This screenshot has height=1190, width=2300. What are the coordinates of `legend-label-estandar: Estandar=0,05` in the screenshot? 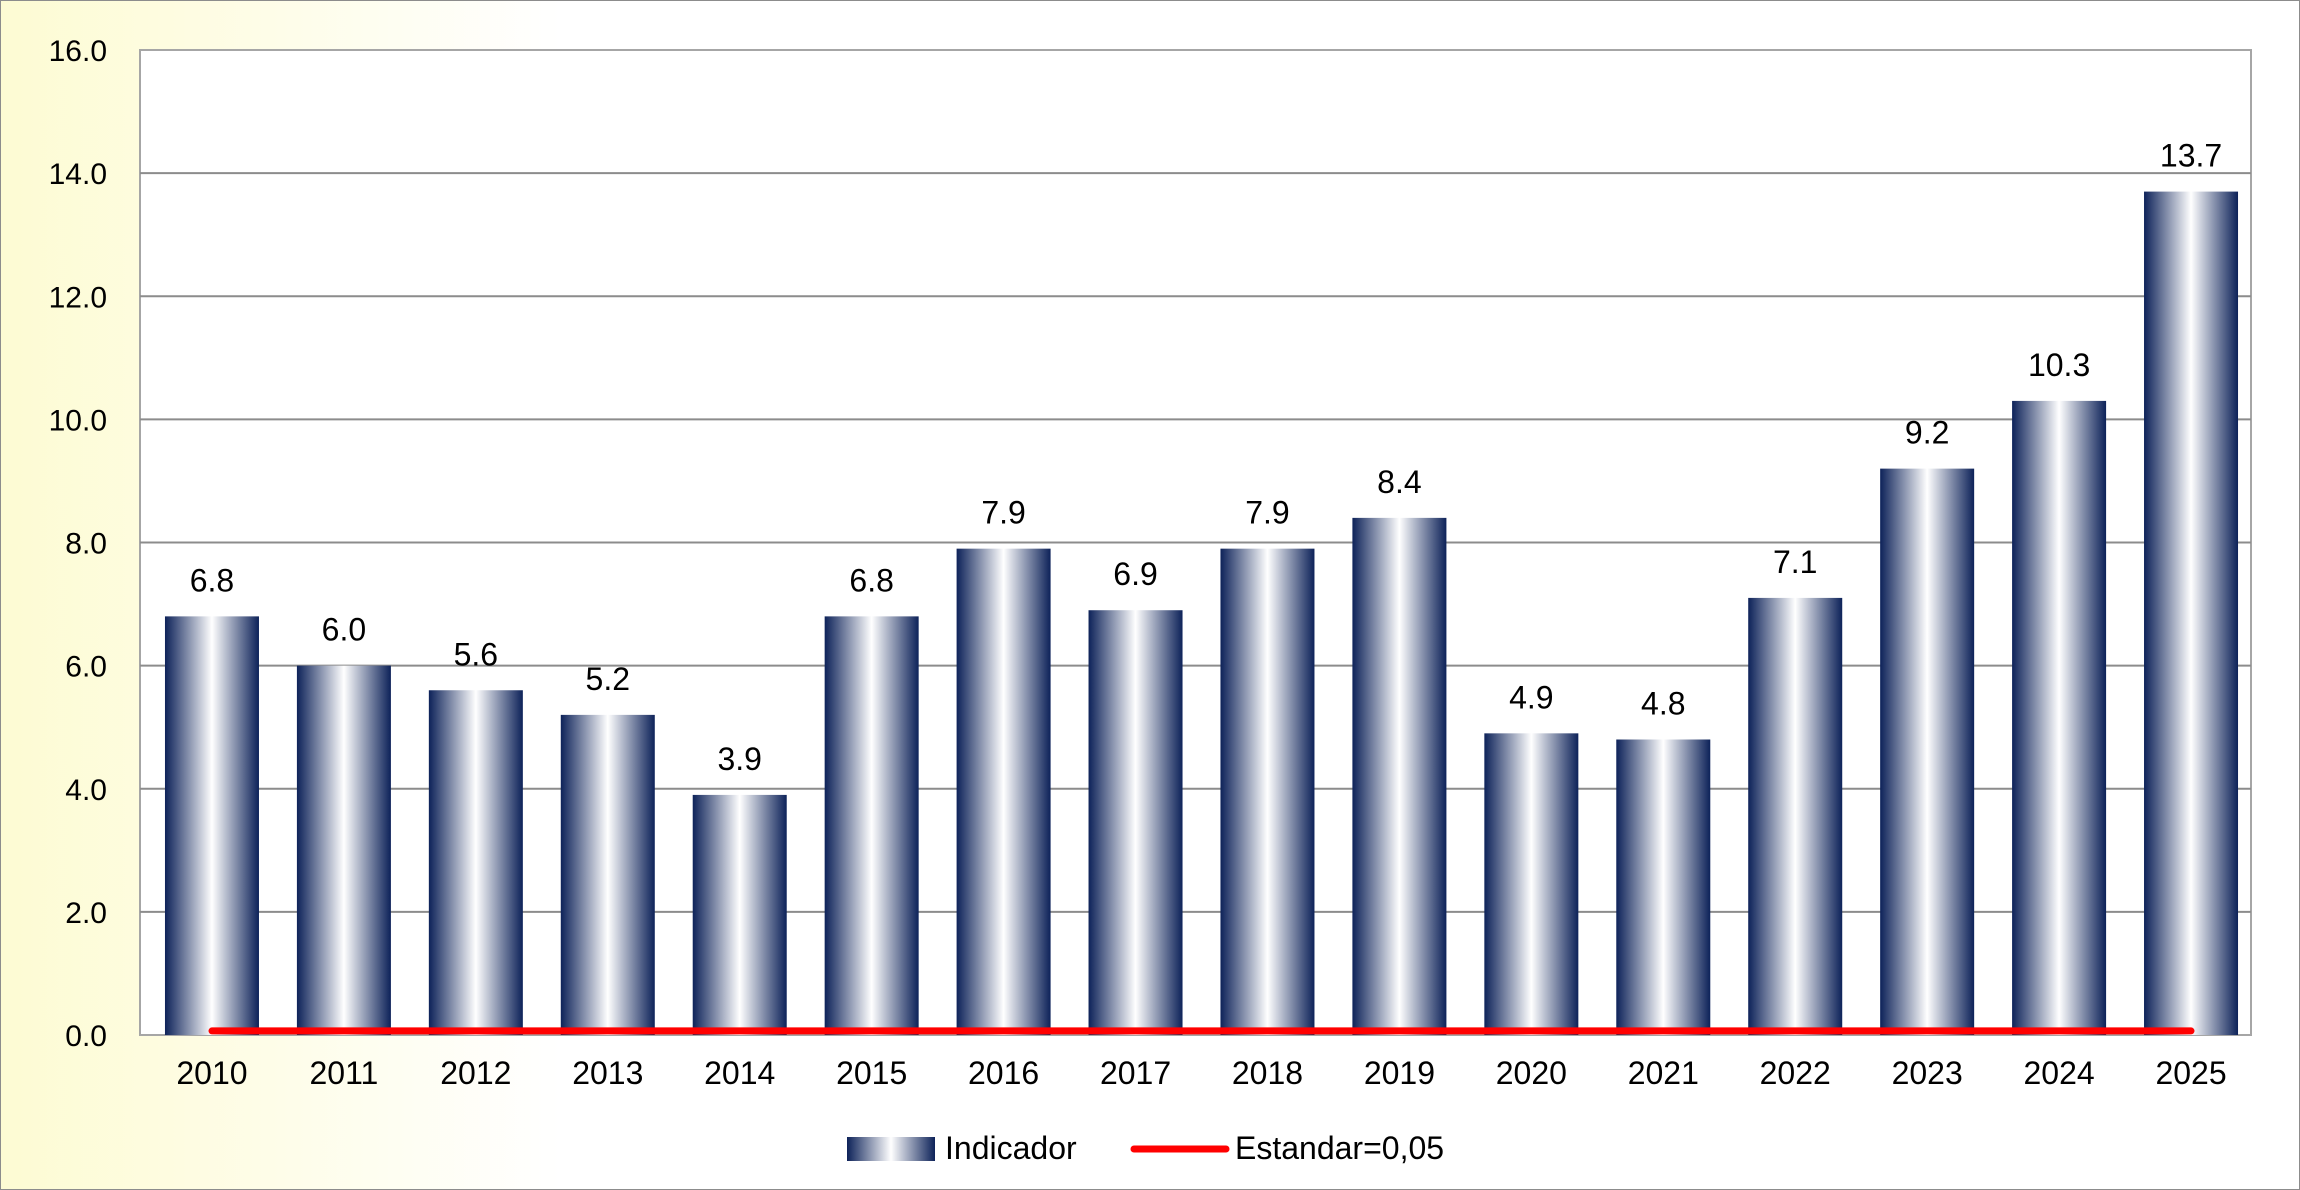 It's located at (1339, 1148).